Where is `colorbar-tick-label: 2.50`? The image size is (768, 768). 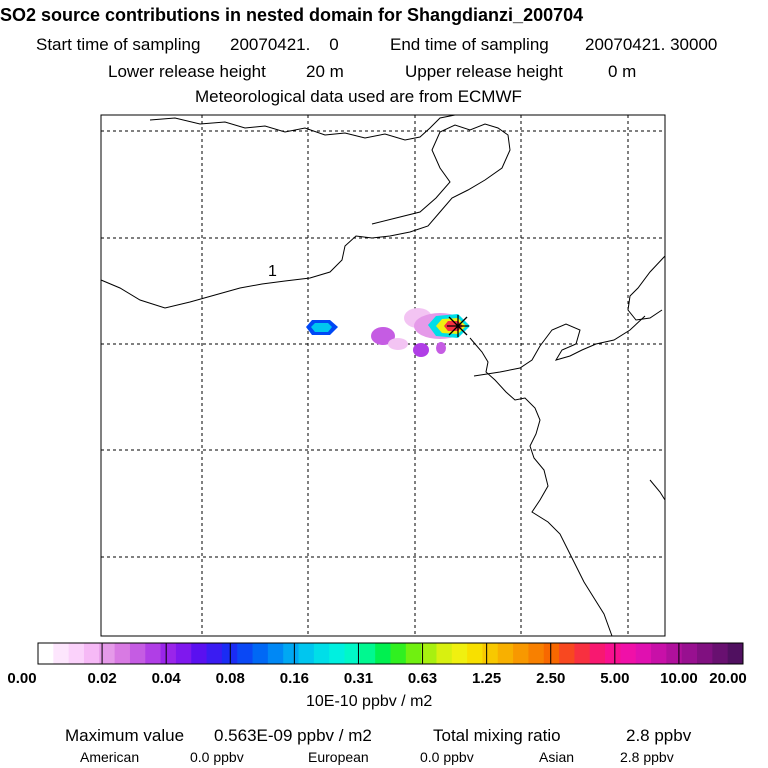
colorbar-tick-label: 2.50 is located at coordinates (551, 678).